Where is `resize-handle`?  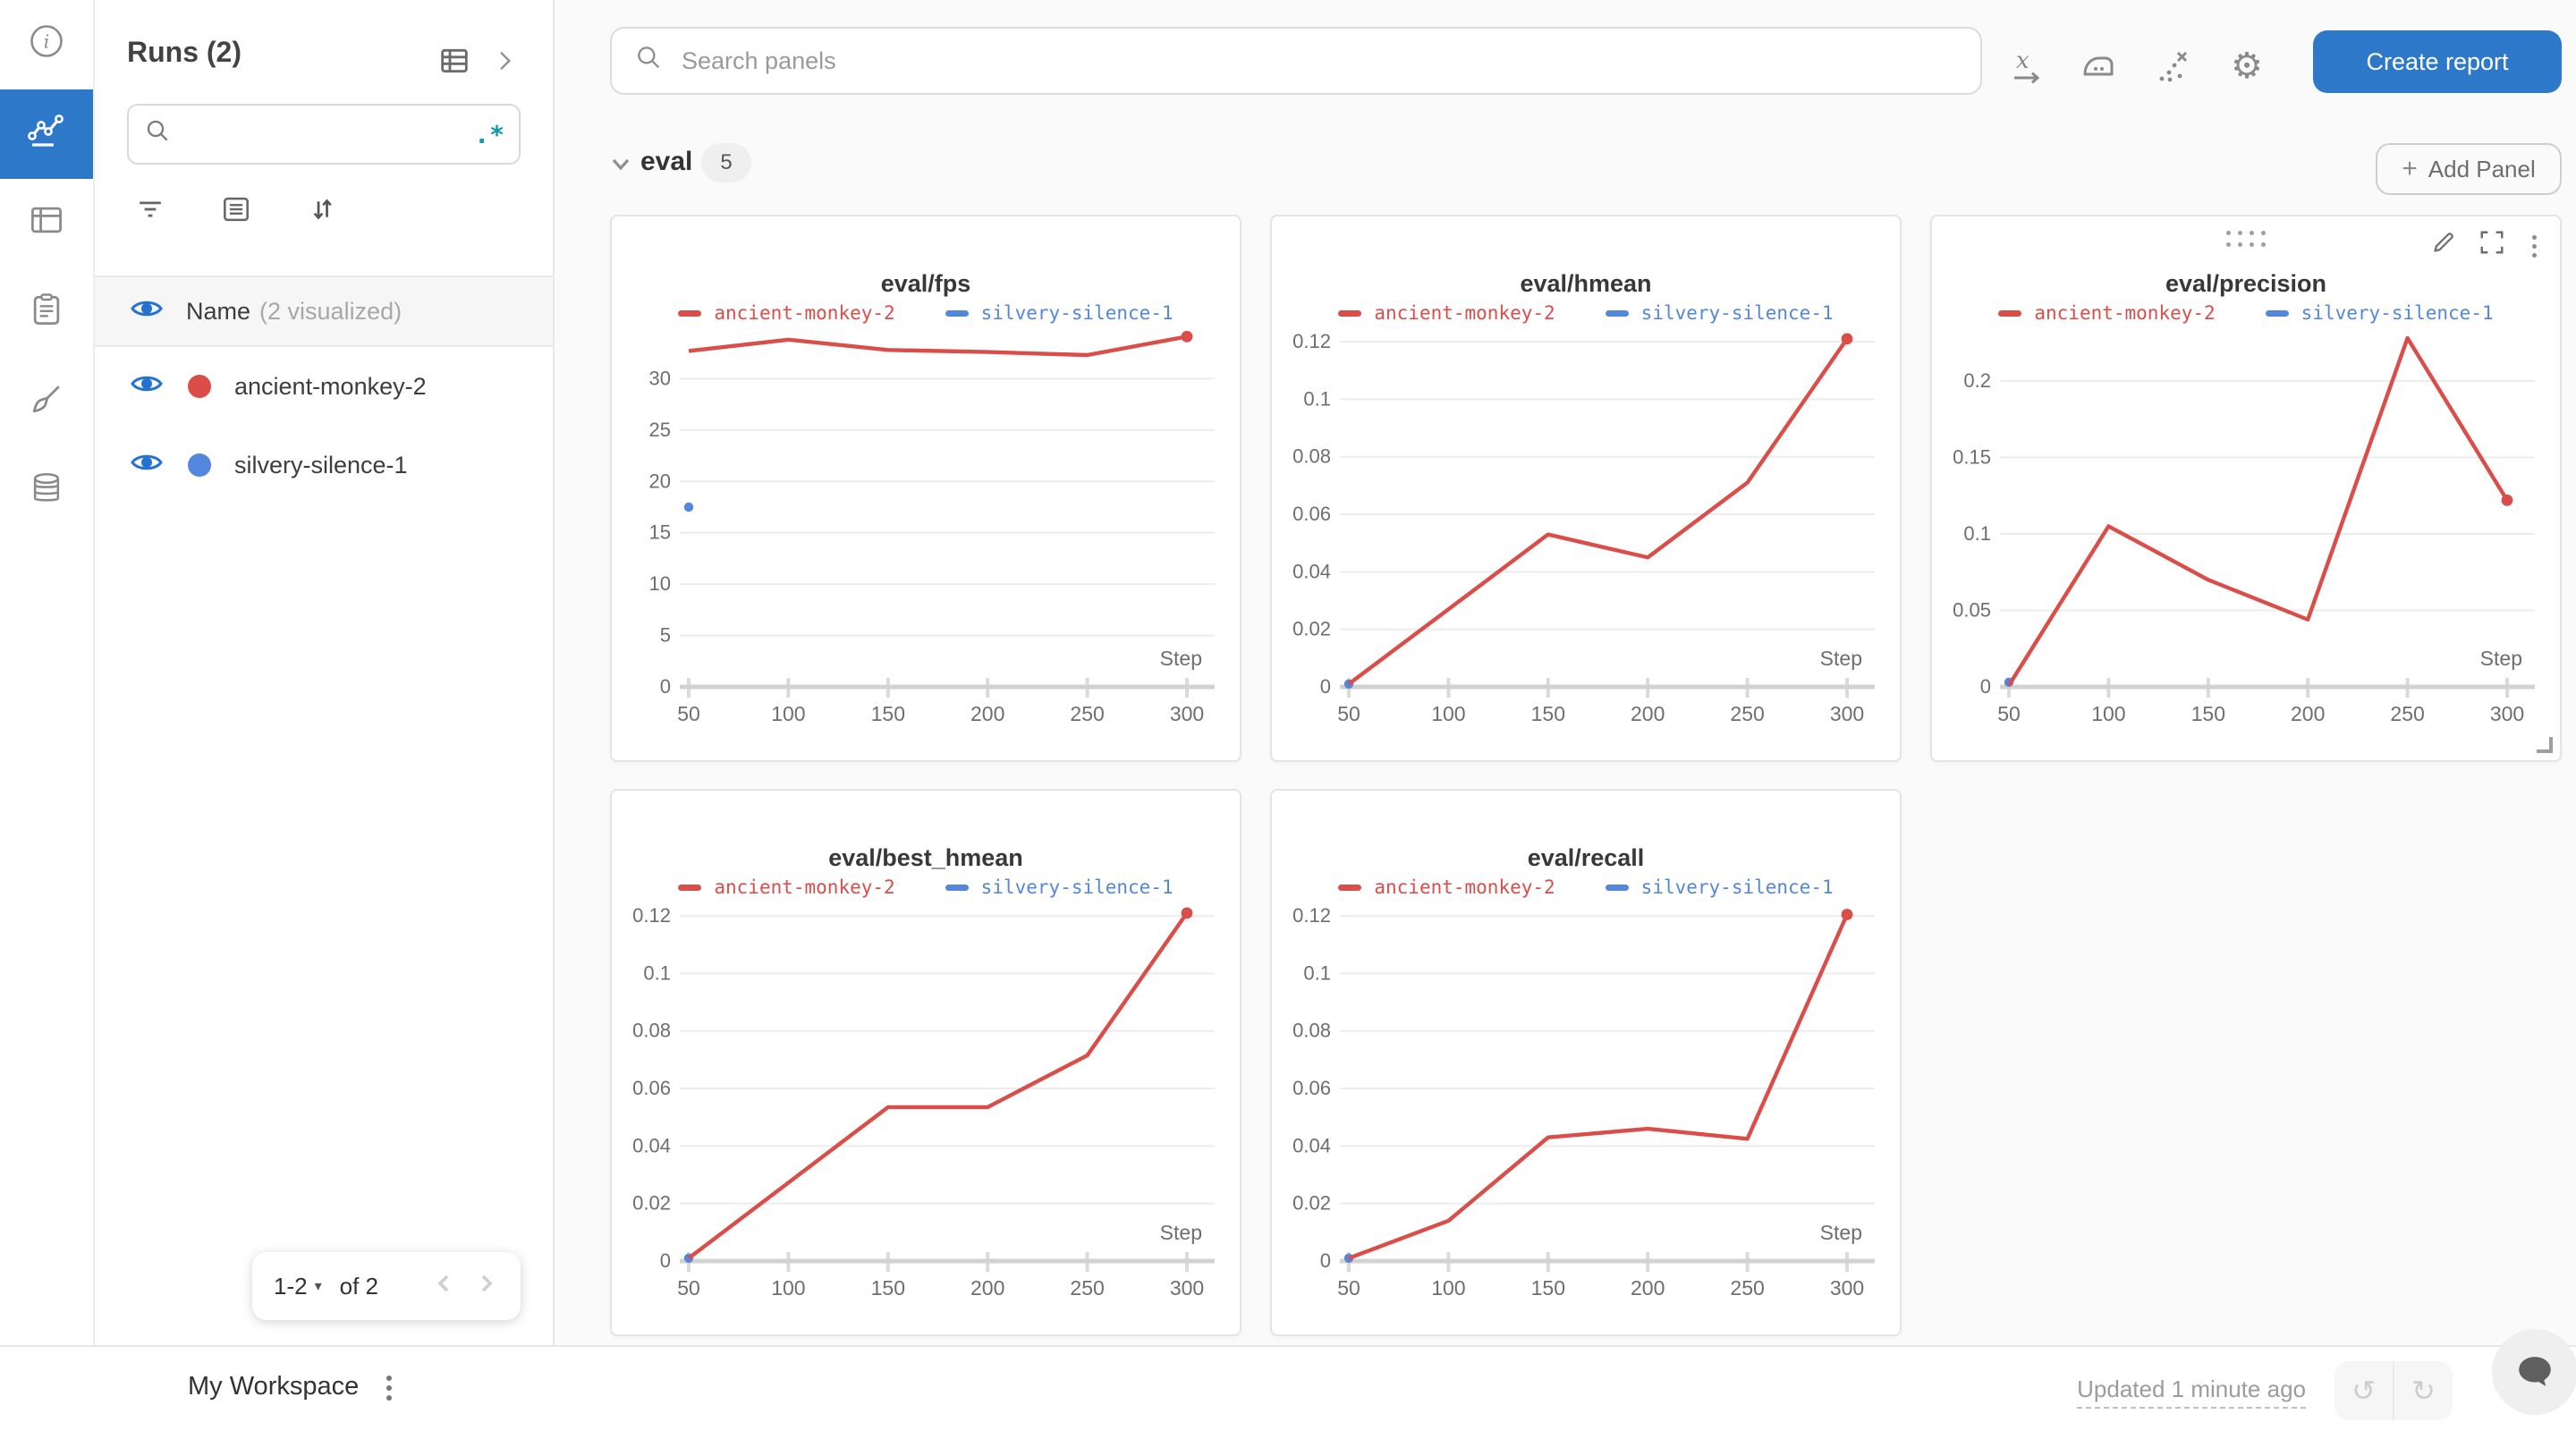 resize-handle is located at coordinates (2545, 745).